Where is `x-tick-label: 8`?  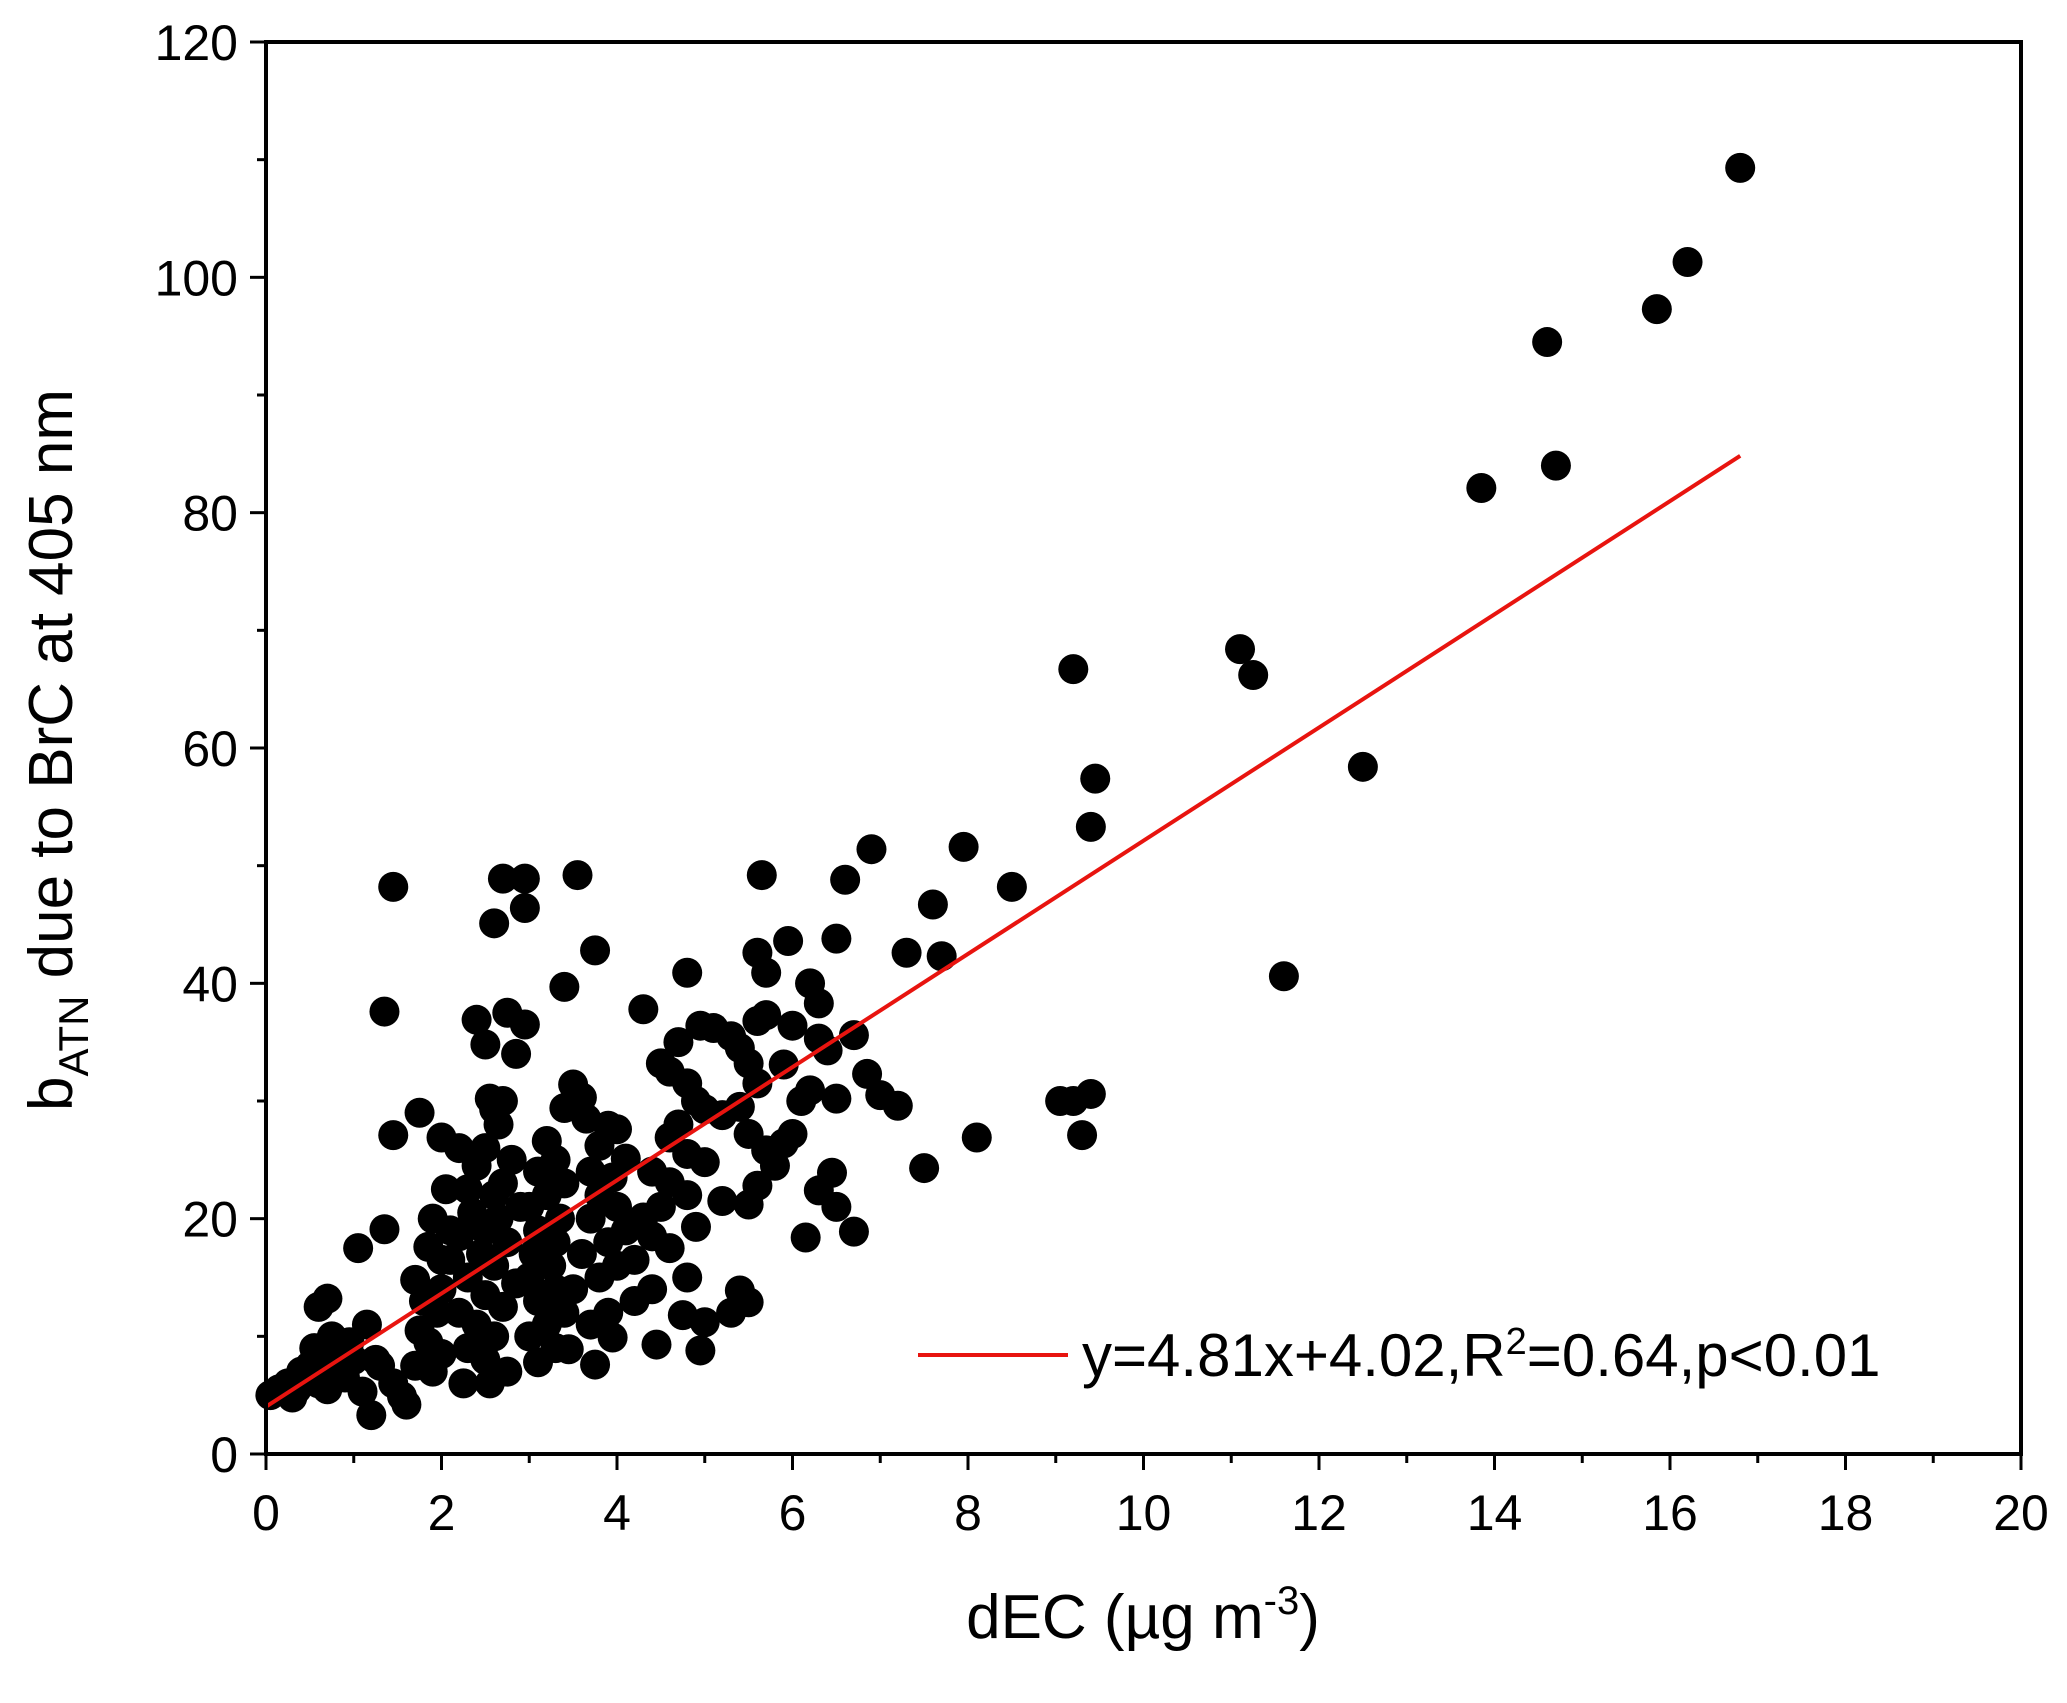
x-tick-label: 8 is located at coordinates (968, 1513).